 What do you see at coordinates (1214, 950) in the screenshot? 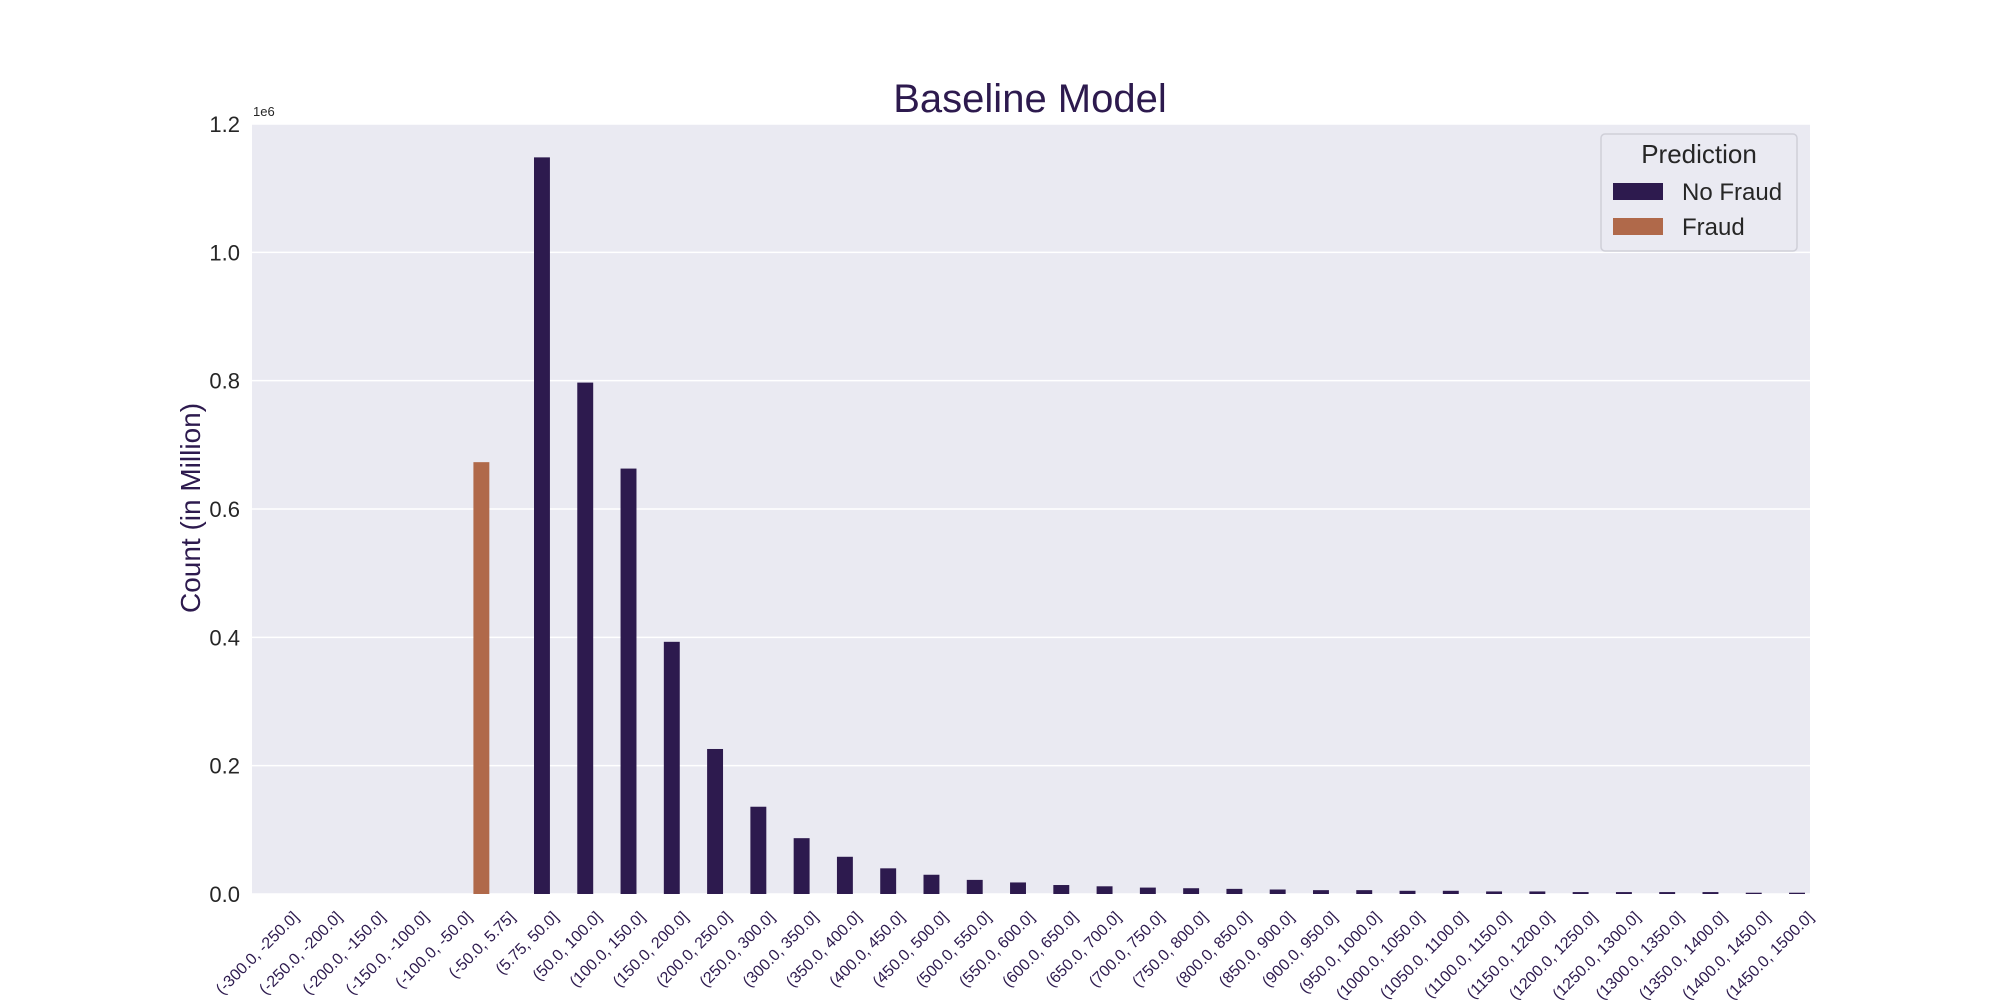
I see `x-tick-label: (800.0, 850.0]` at bounding box center [1214, 950].